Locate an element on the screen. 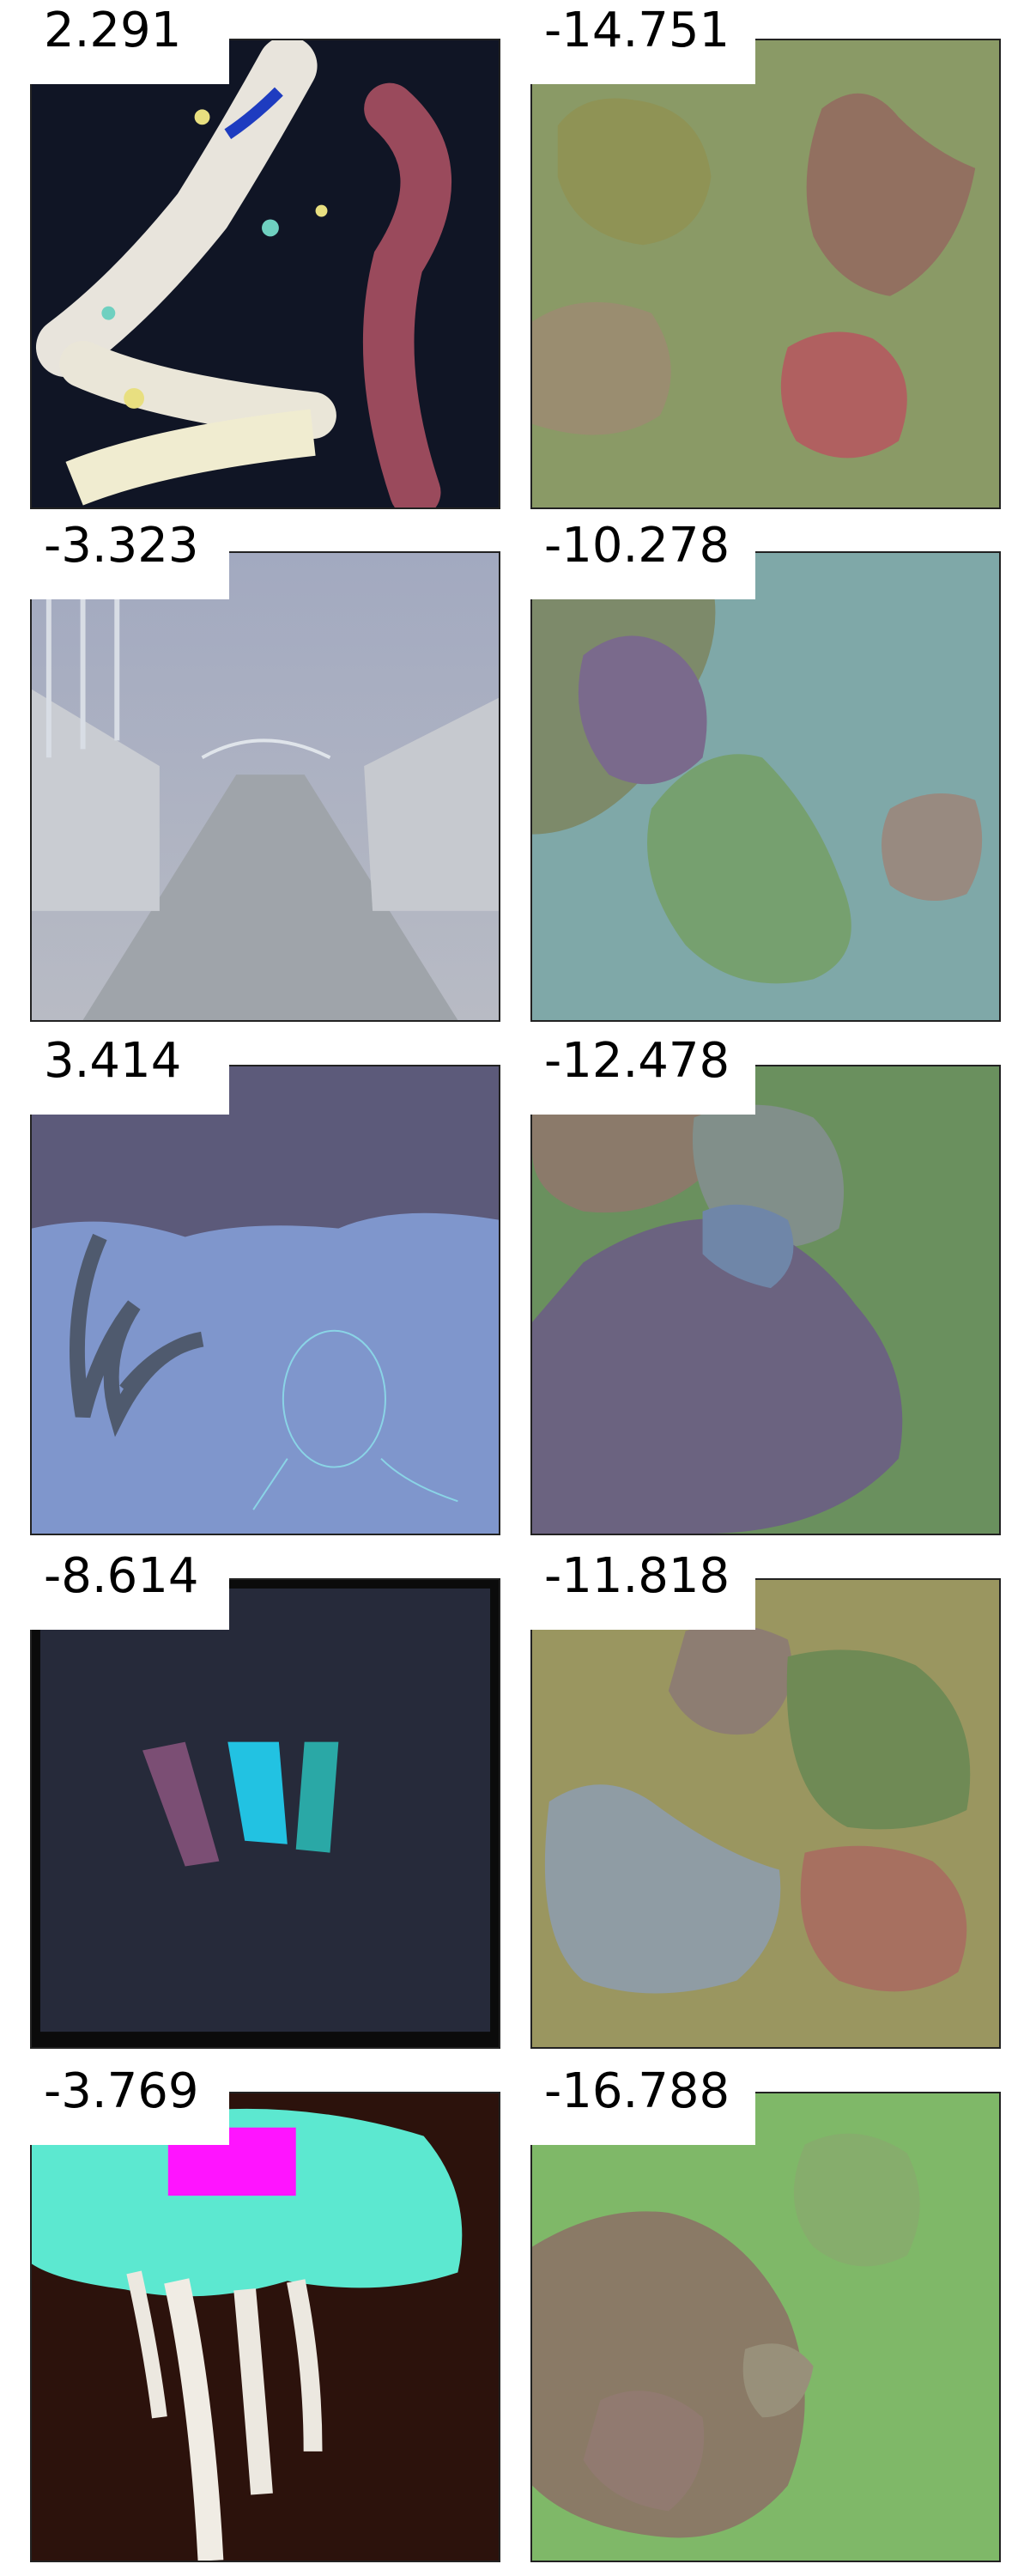 This screenshot has width=1030, height=2576. score-label-left-5: -3.769 is located at coordinates (129, 2103).